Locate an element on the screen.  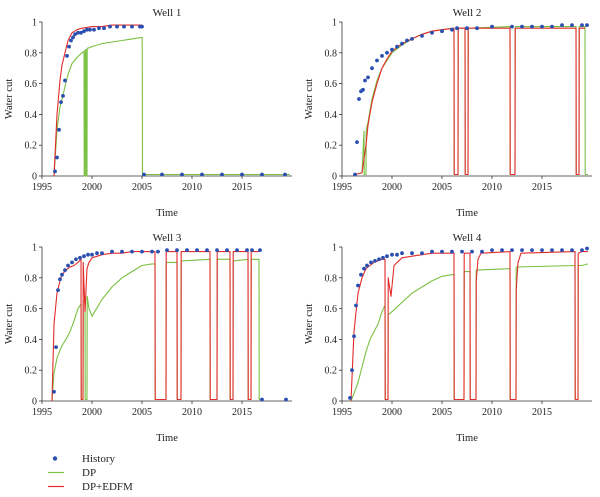
subplot-title: Well 1 is located at coordinates (167, 13).